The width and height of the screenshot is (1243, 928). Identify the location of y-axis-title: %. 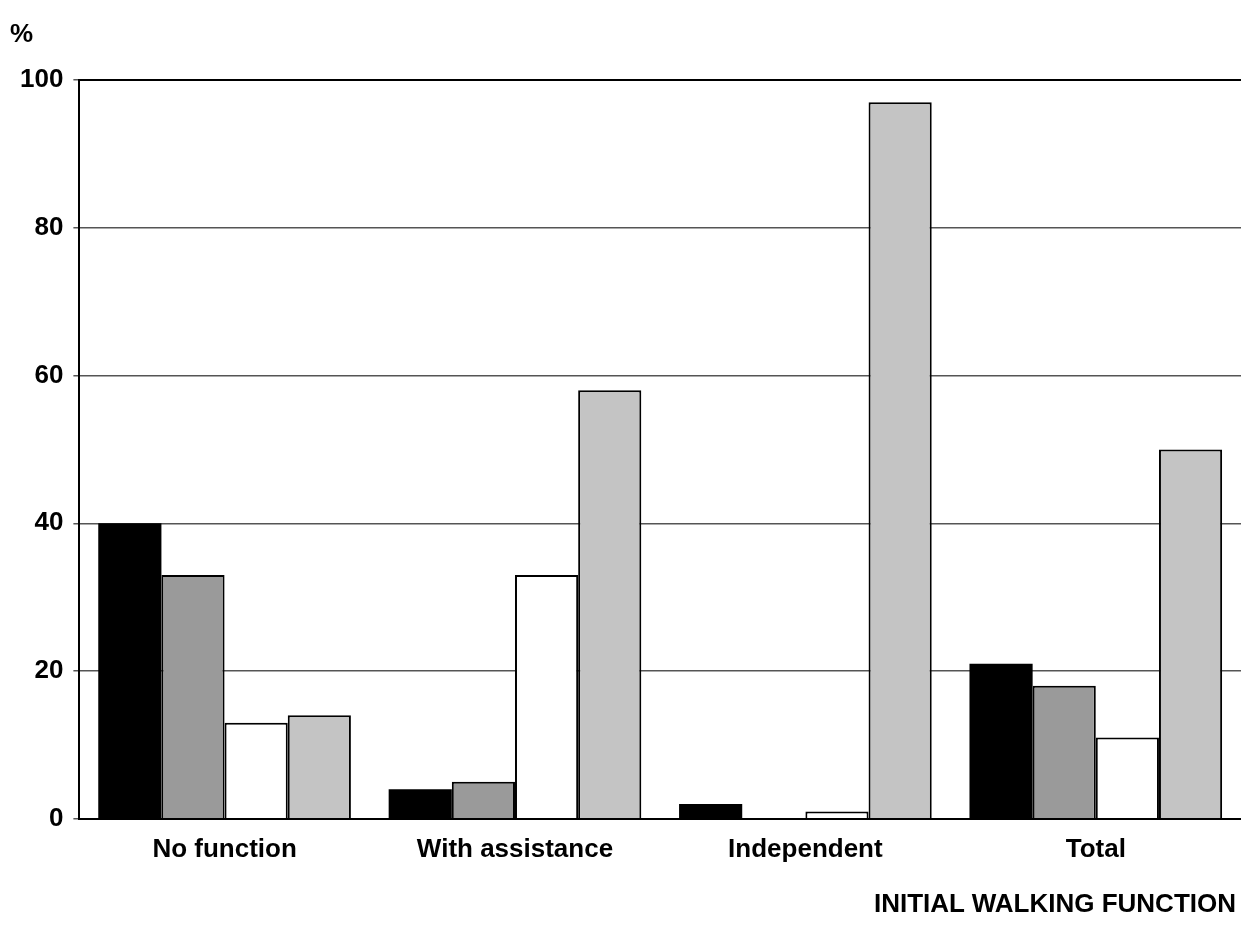
(22, 33).